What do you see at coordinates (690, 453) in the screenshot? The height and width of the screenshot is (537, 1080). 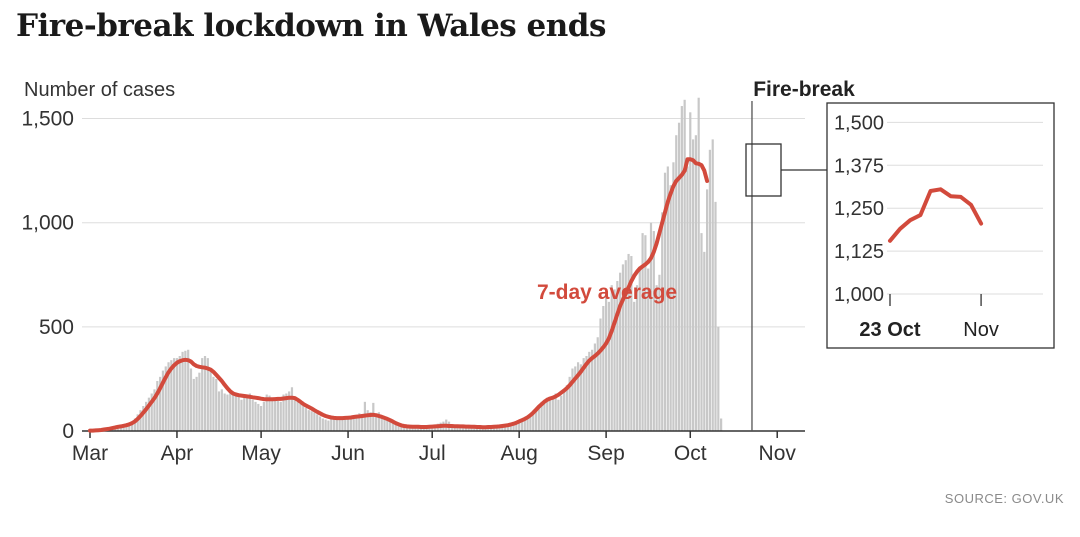 I see `x-tick-label: Oct` at bounding box center [690, 453].